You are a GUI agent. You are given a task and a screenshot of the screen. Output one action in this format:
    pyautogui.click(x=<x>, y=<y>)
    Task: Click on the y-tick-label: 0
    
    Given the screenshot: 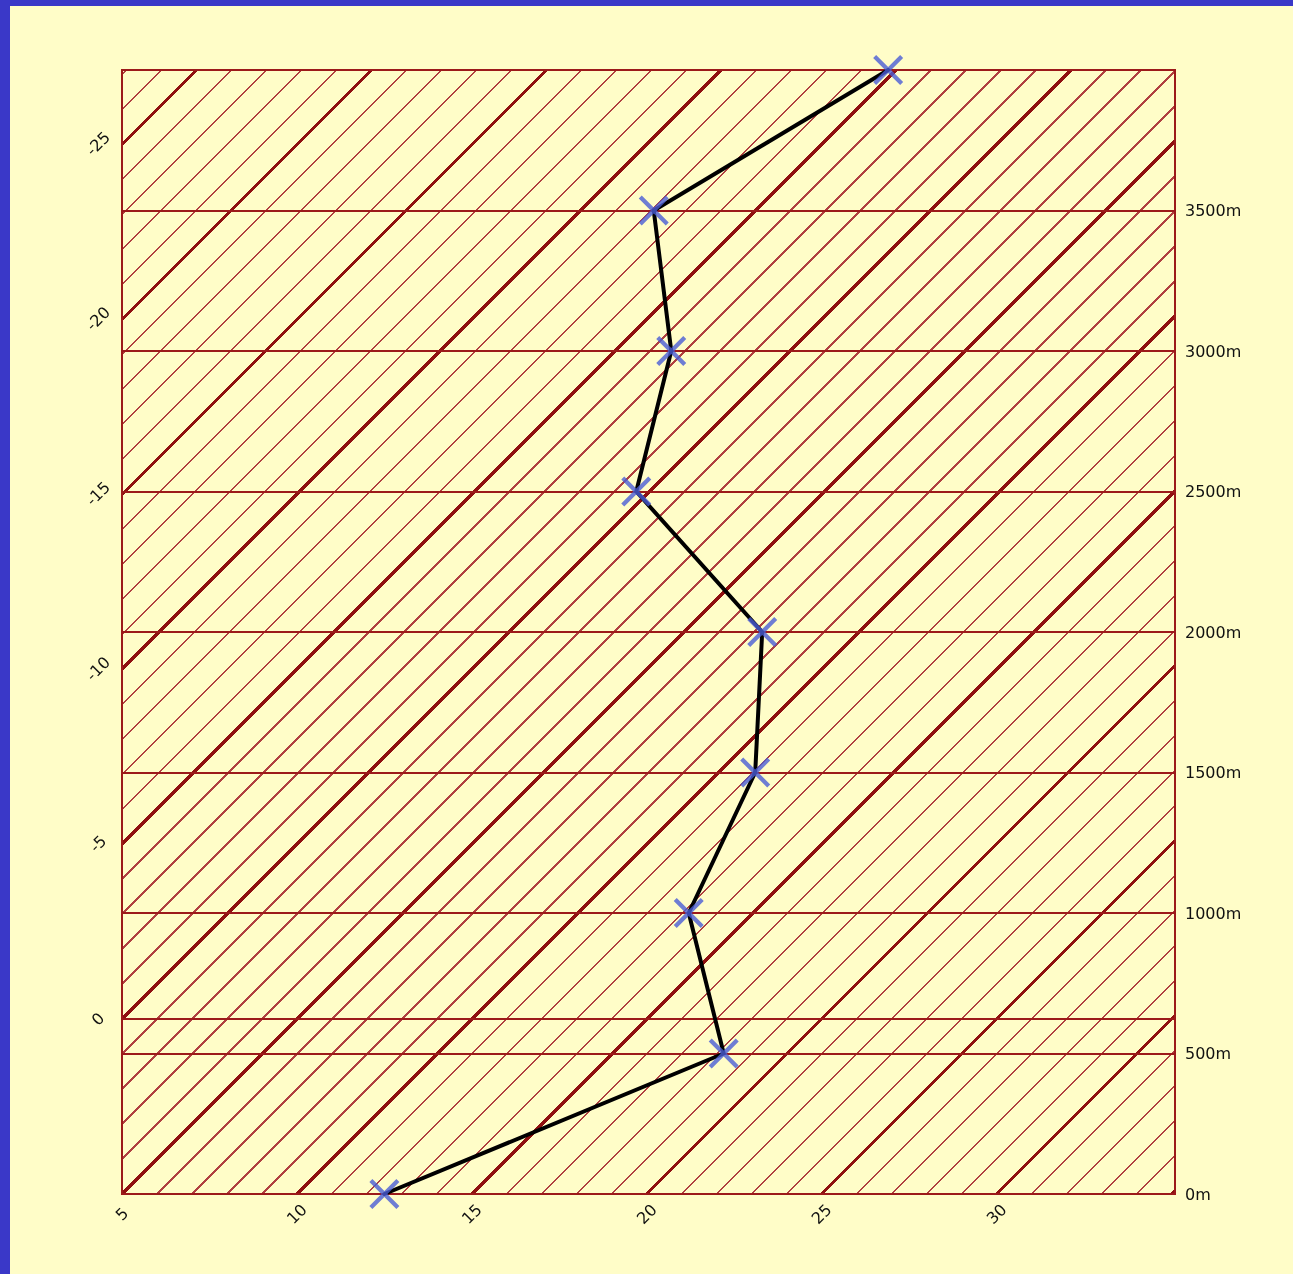 What is the action you would take?
    pyautogui.click(x=98, y=1019)
    